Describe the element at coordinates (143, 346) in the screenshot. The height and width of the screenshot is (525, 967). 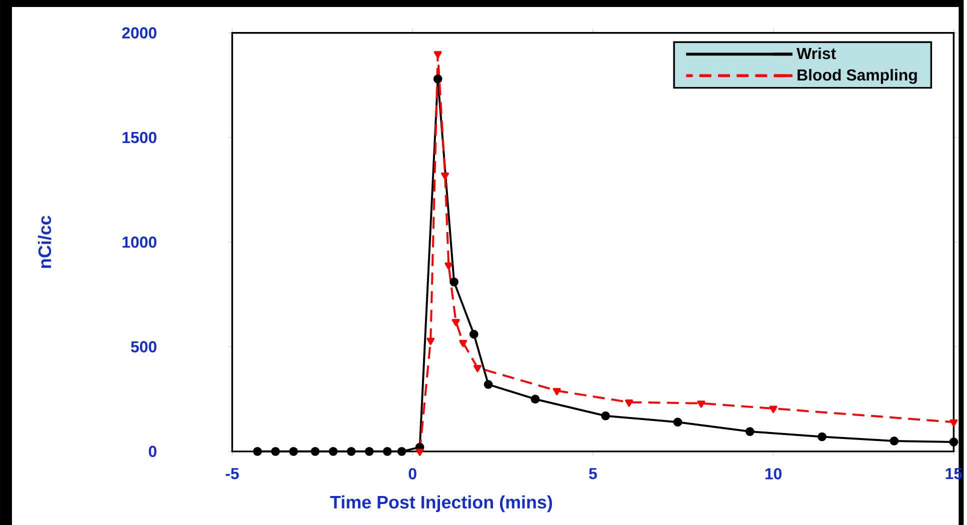
I see `y-tick-label: 500` at that location.